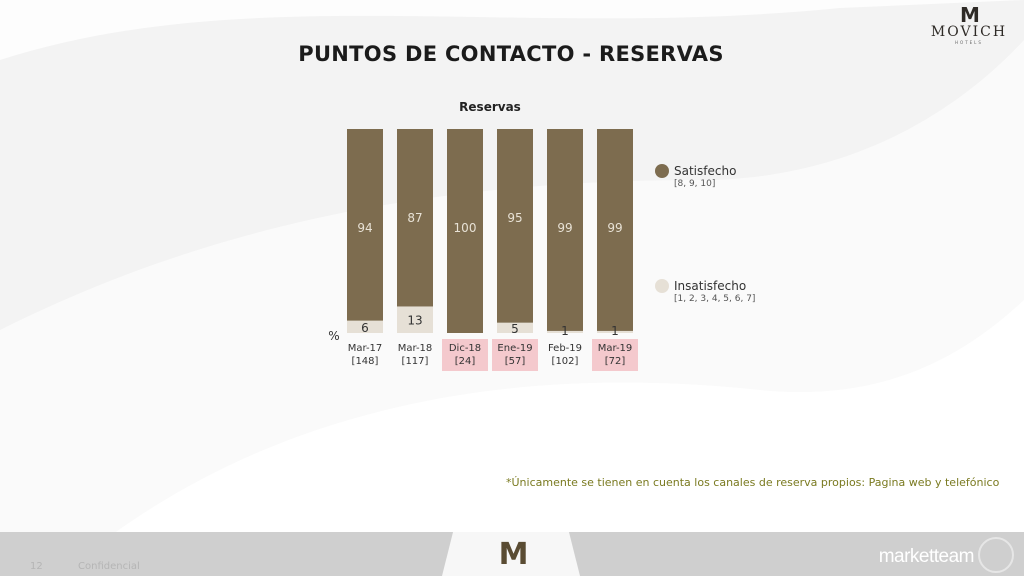 The height and width of the screenshot is (576, 1024). I want to click on movich-logo: M MOVICH HOTELS, so click(969, 24).